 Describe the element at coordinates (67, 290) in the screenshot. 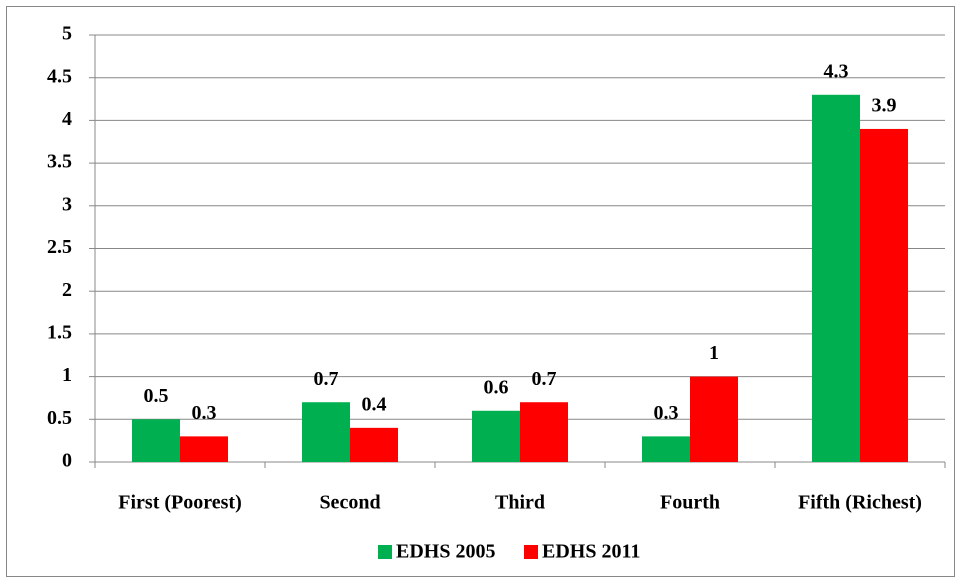

I see `y-tick-label: 2` at that location.